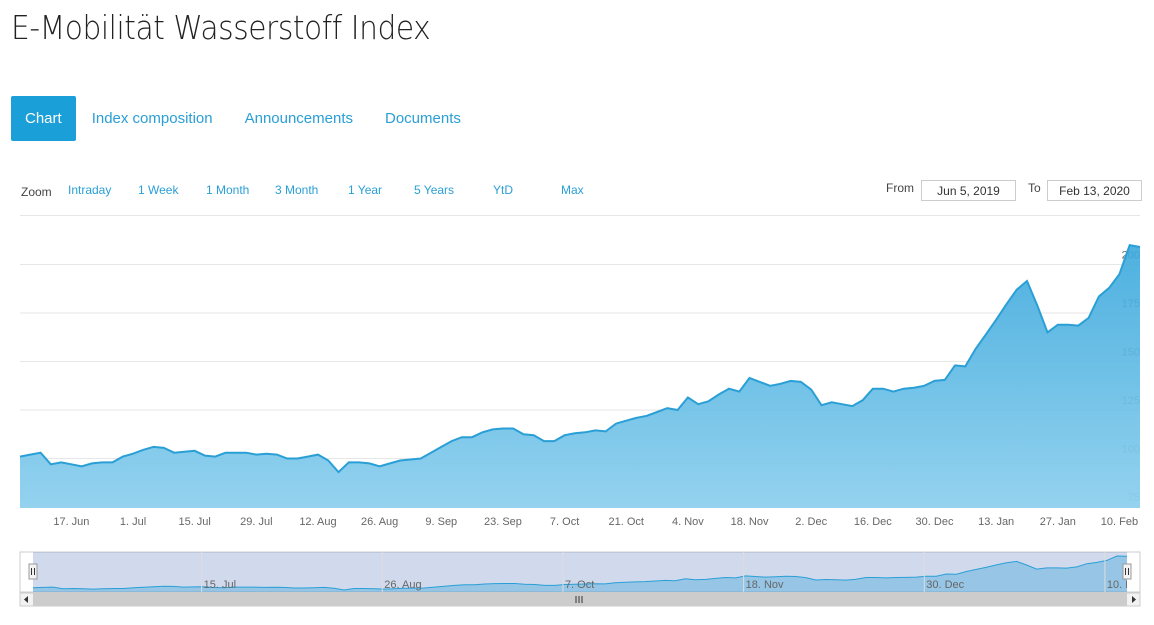 The height and width of the screenshot is (625, 1154). I want to click on page-title: E-Mobilität Wasserstoff Index, so click(221, 27).